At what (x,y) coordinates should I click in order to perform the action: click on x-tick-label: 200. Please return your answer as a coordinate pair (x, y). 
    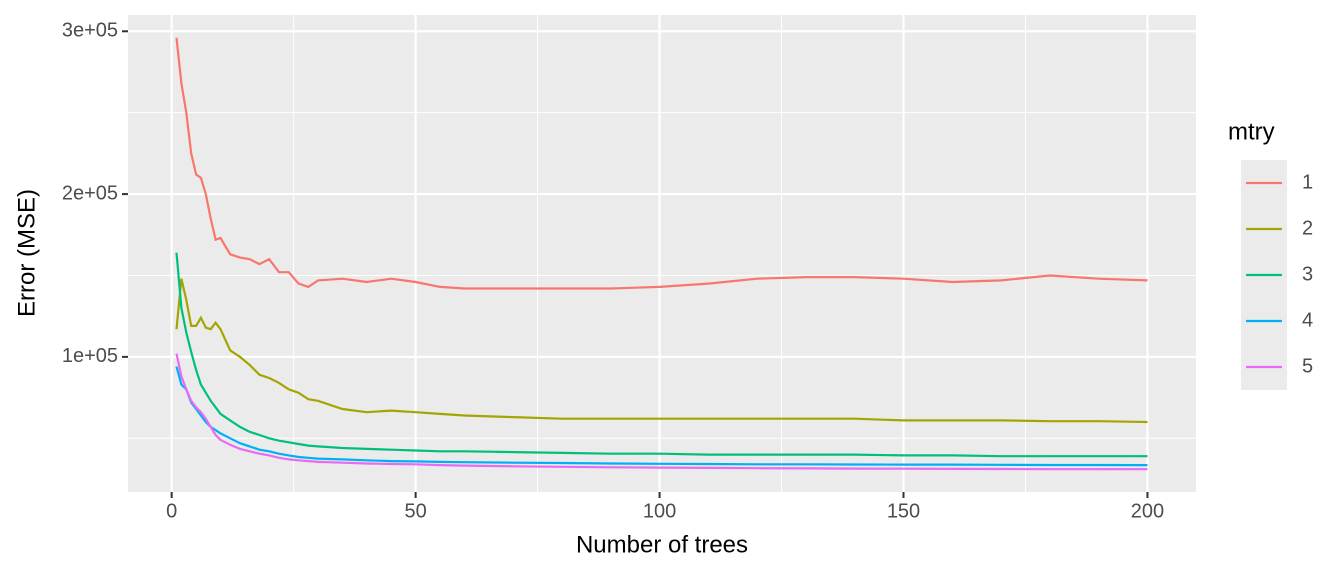
    Looking at the image, I should click on (1147, 511).